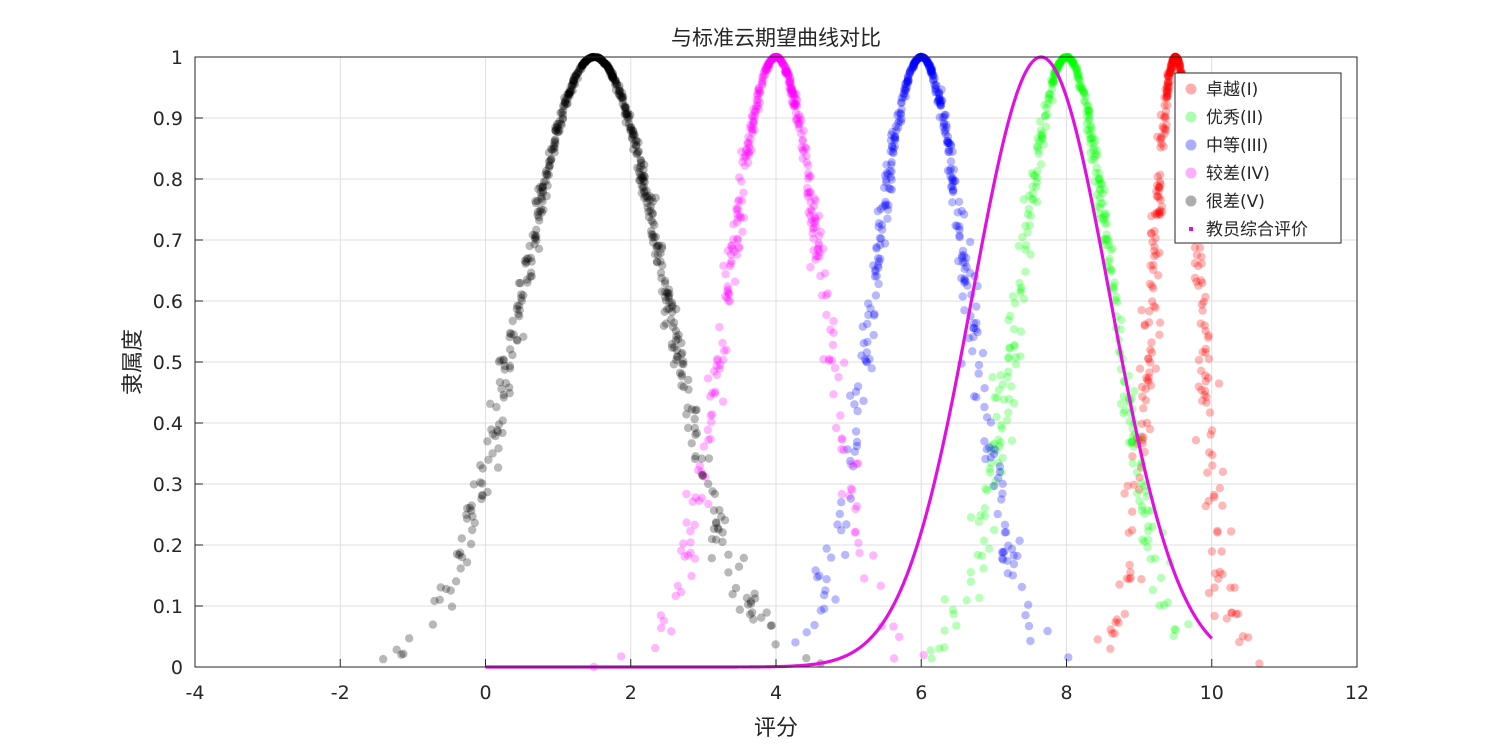  What do you see at coordinates (1232, 90) in the screenshot?
I see `legend-label: 卓越(I)` at bounding box center [1232, 90].